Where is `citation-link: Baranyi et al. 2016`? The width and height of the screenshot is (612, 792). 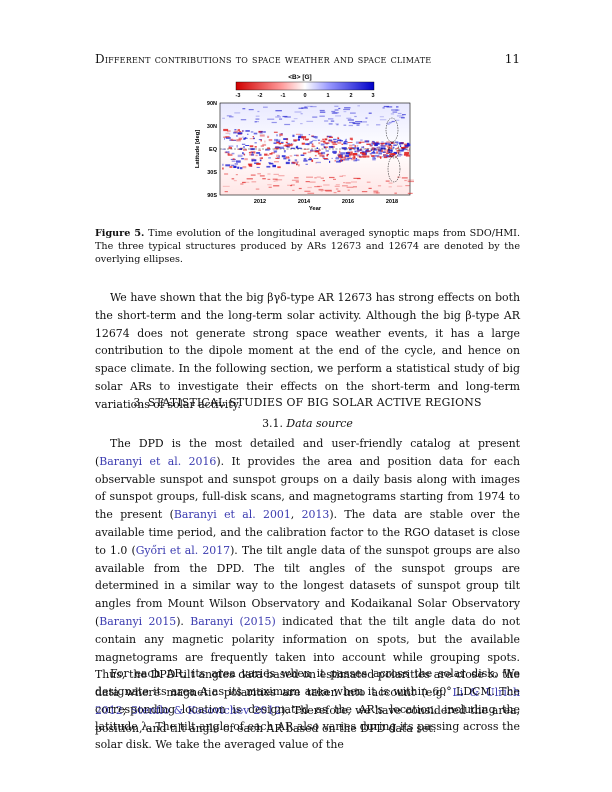
citation-link: Baranyi et al. 2016 is located at coordinates (158, 461).